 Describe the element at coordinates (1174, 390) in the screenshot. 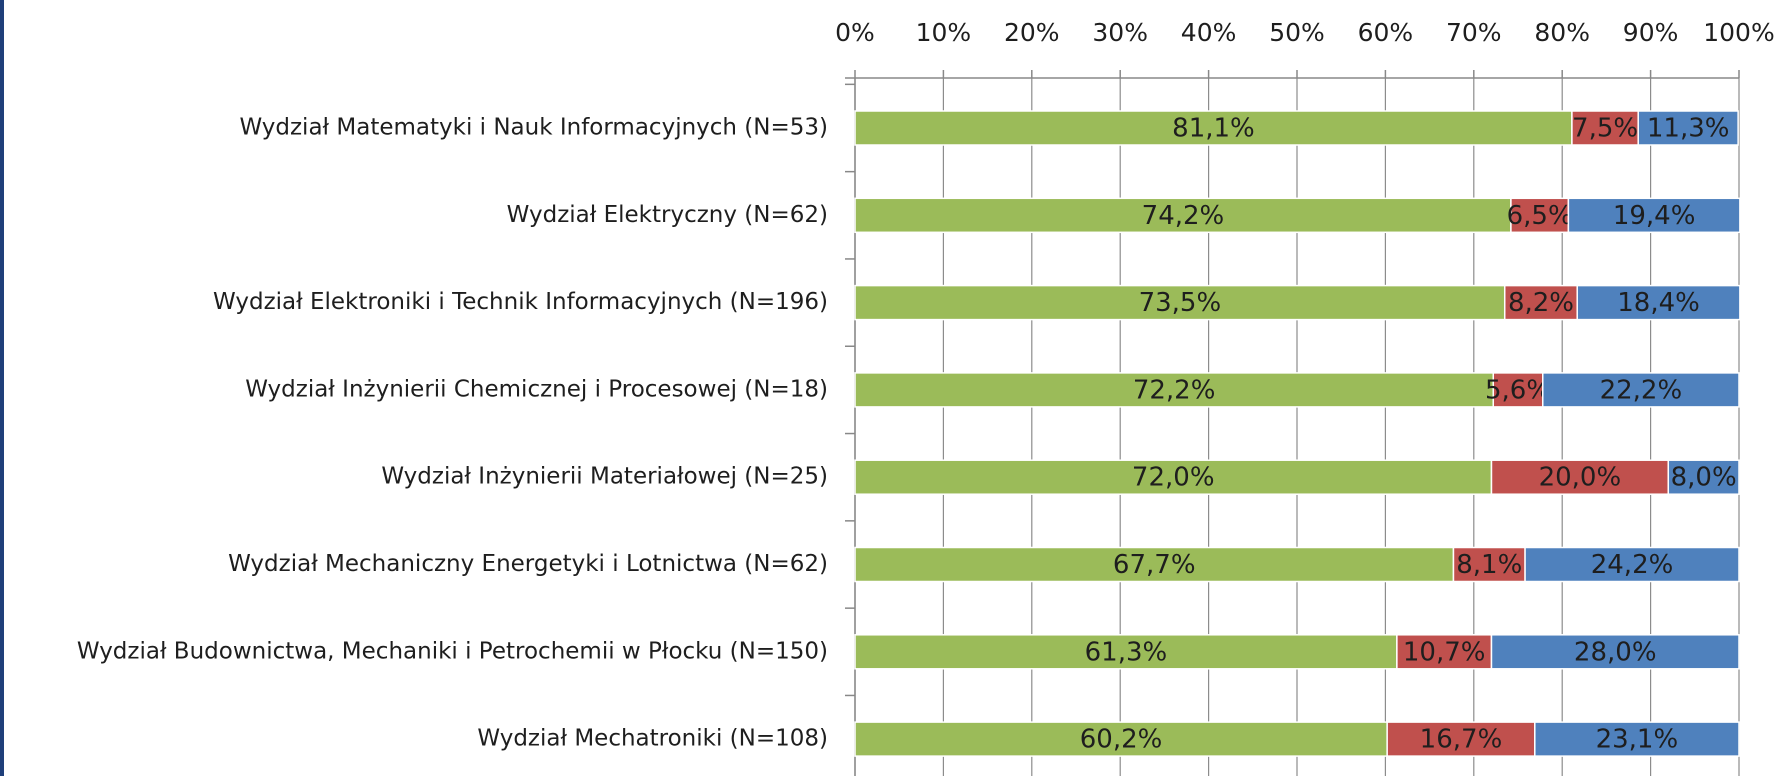

I see `value-label: 72,2%` at that location.